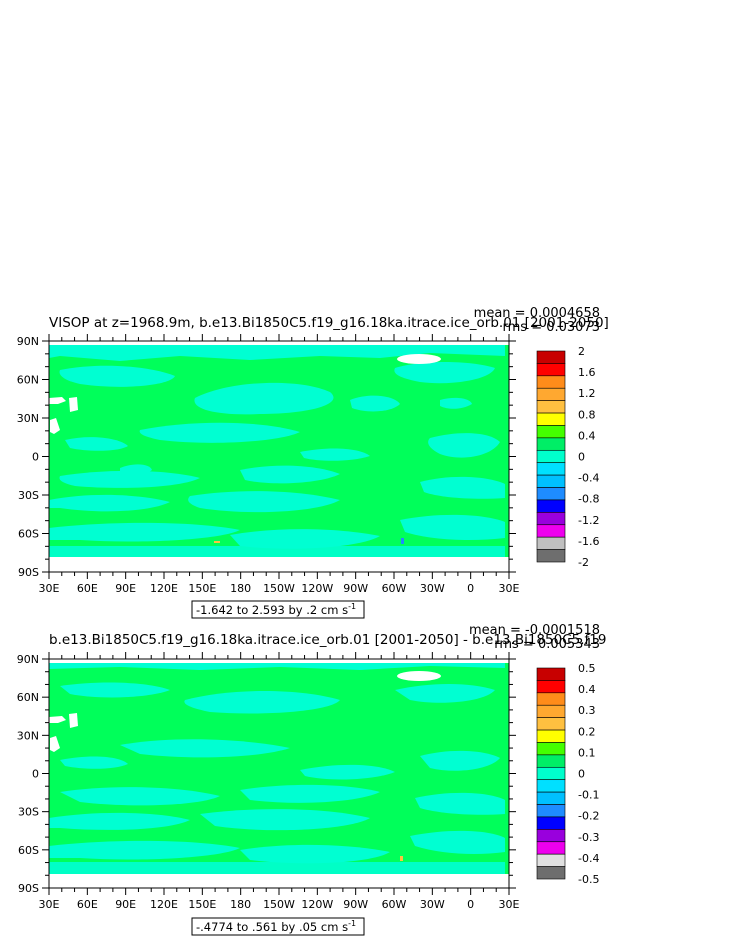 The image size is (733, 945). I want to click on colorbar-label: -0.8, so click(588, 499).